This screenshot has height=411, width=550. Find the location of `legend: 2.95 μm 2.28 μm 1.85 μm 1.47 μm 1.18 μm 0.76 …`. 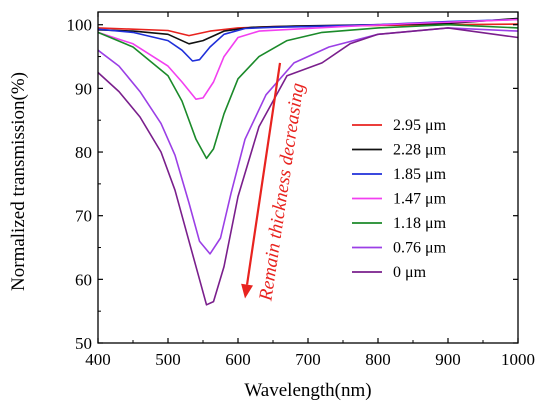

legend: 2.95 μm 2.28 μm 1.85 μm 1.47 μm 1.18 μm 0.76 … is located at coordinates (399, 199).